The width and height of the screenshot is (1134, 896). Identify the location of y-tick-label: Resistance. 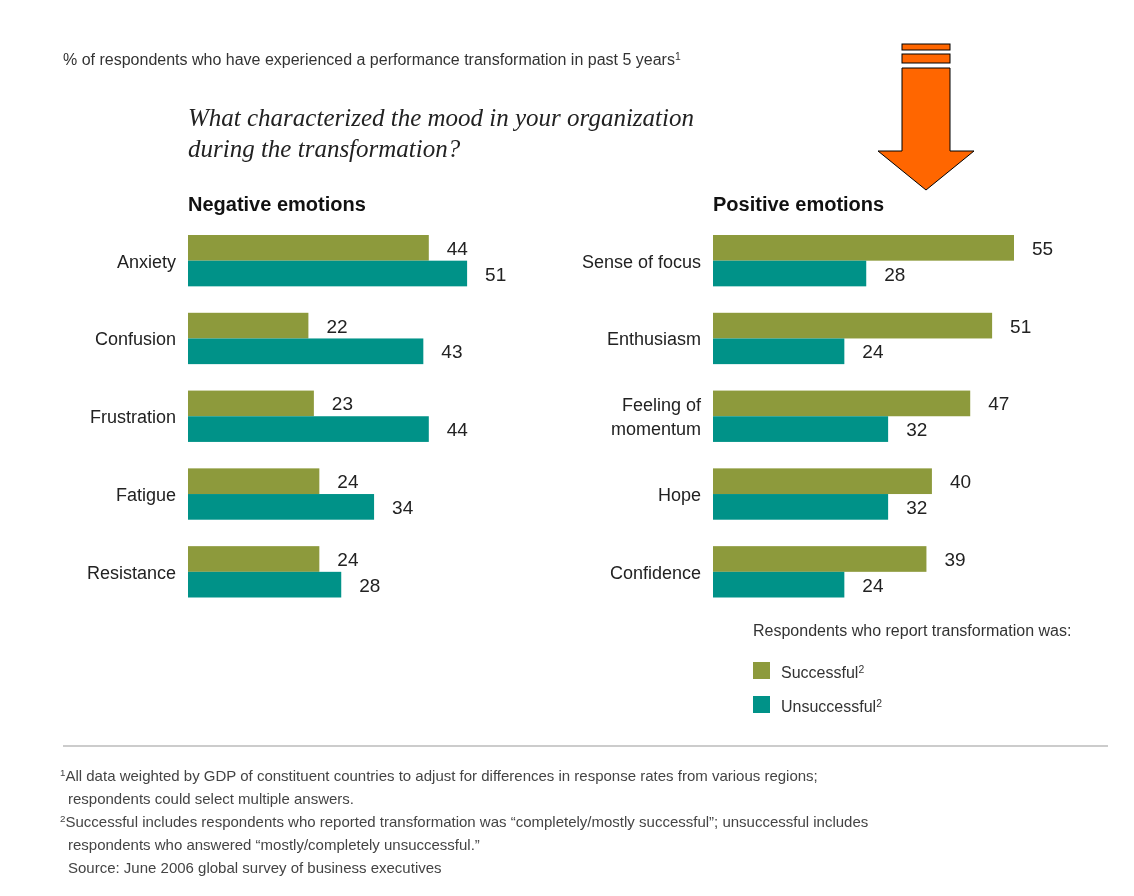
(131, 572).